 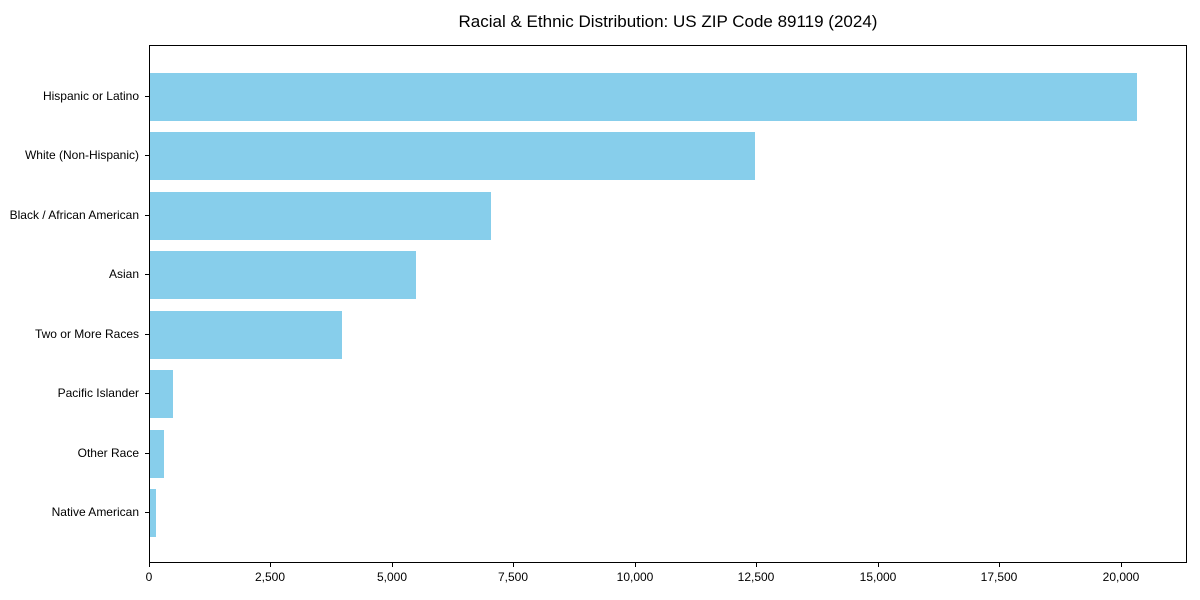 I want to click on bar-asian, so click(x=283, y=275).